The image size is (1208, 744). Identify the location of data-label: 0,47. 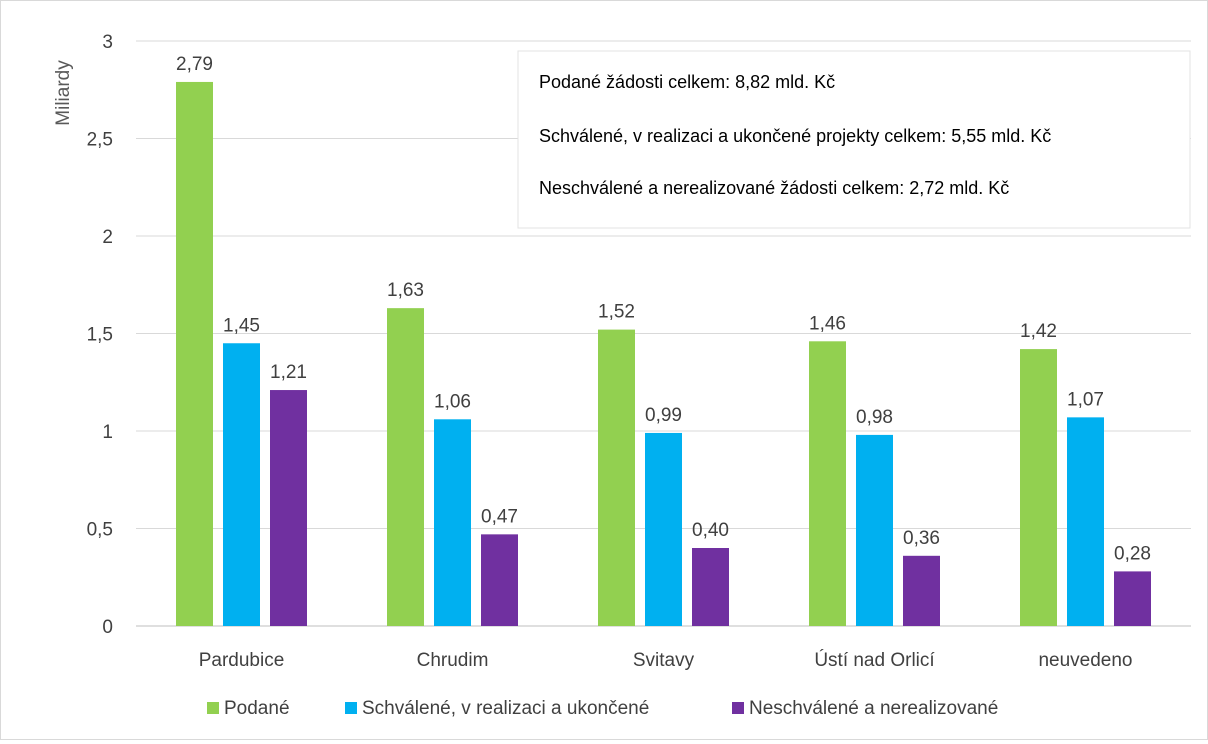
(499, 516).